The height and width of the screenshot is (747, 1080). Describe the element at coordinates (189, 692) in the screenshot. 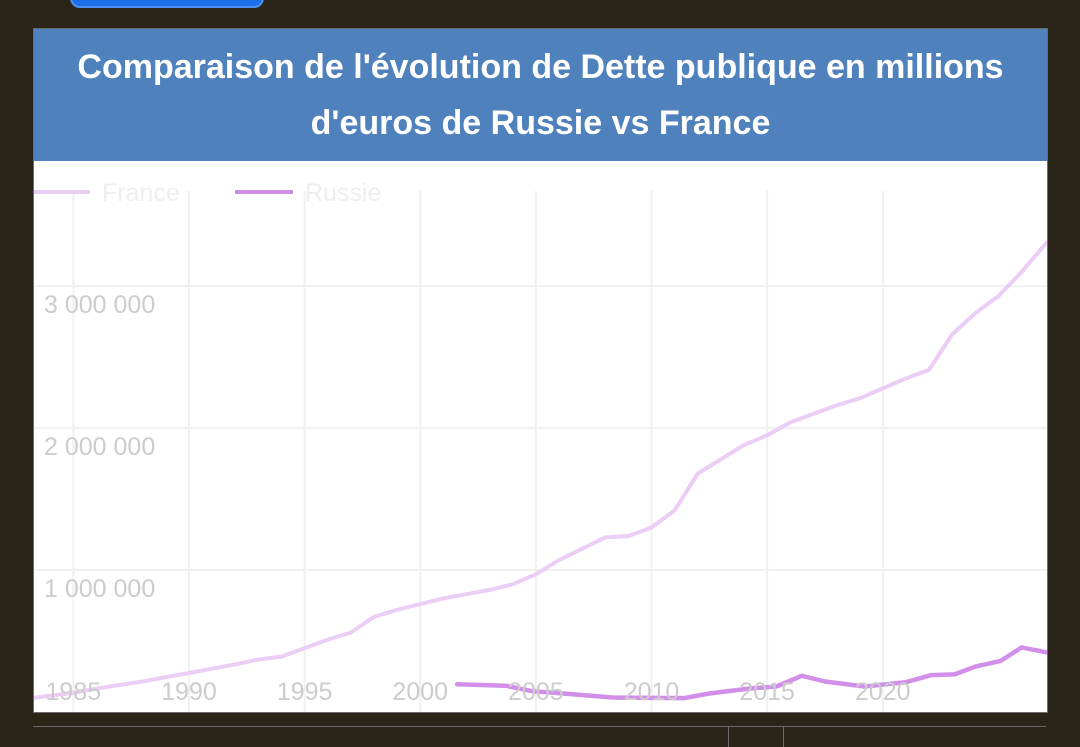

I see `x-tick-label: 1990` at that location.